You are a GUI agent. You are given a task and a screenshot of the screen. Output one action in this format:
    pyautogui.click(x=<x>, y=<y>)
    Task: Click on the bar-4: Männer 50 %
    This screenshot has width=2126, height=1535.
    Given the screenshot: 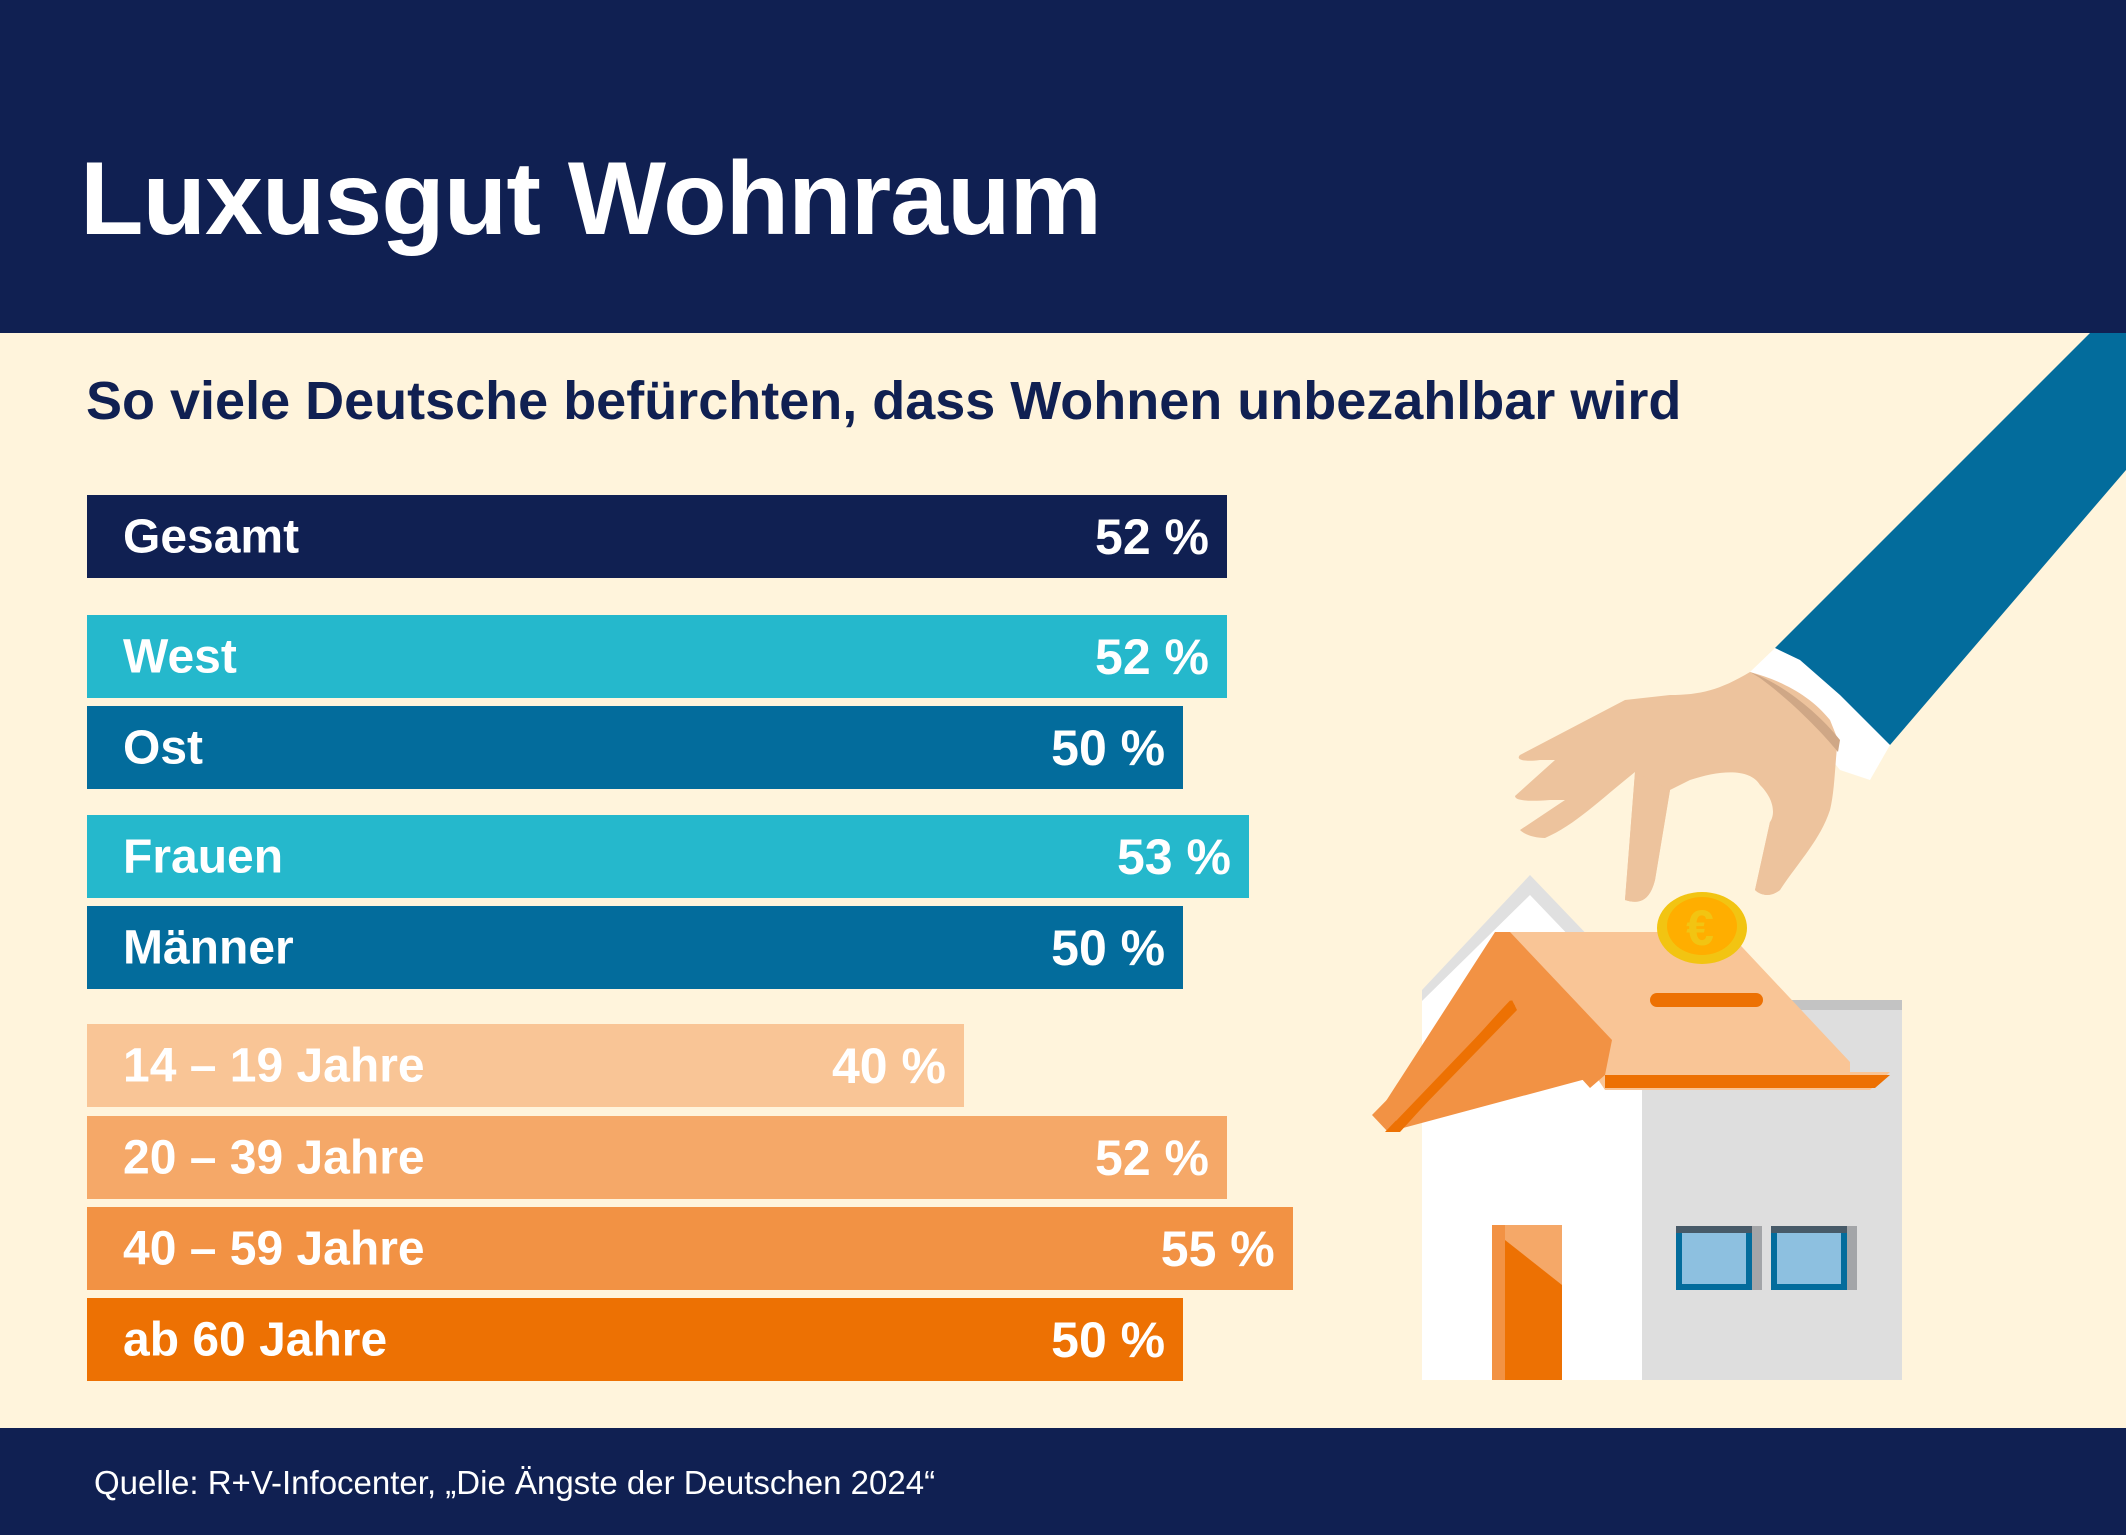 What is the action you would take?
    pyautogui.click(x=635, y=947)
    